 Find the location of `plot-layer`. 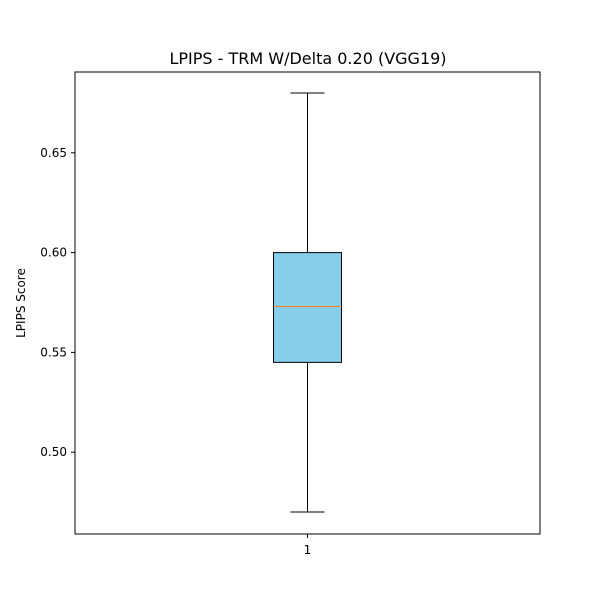

plot-layer is located at coordinates (307, 302).